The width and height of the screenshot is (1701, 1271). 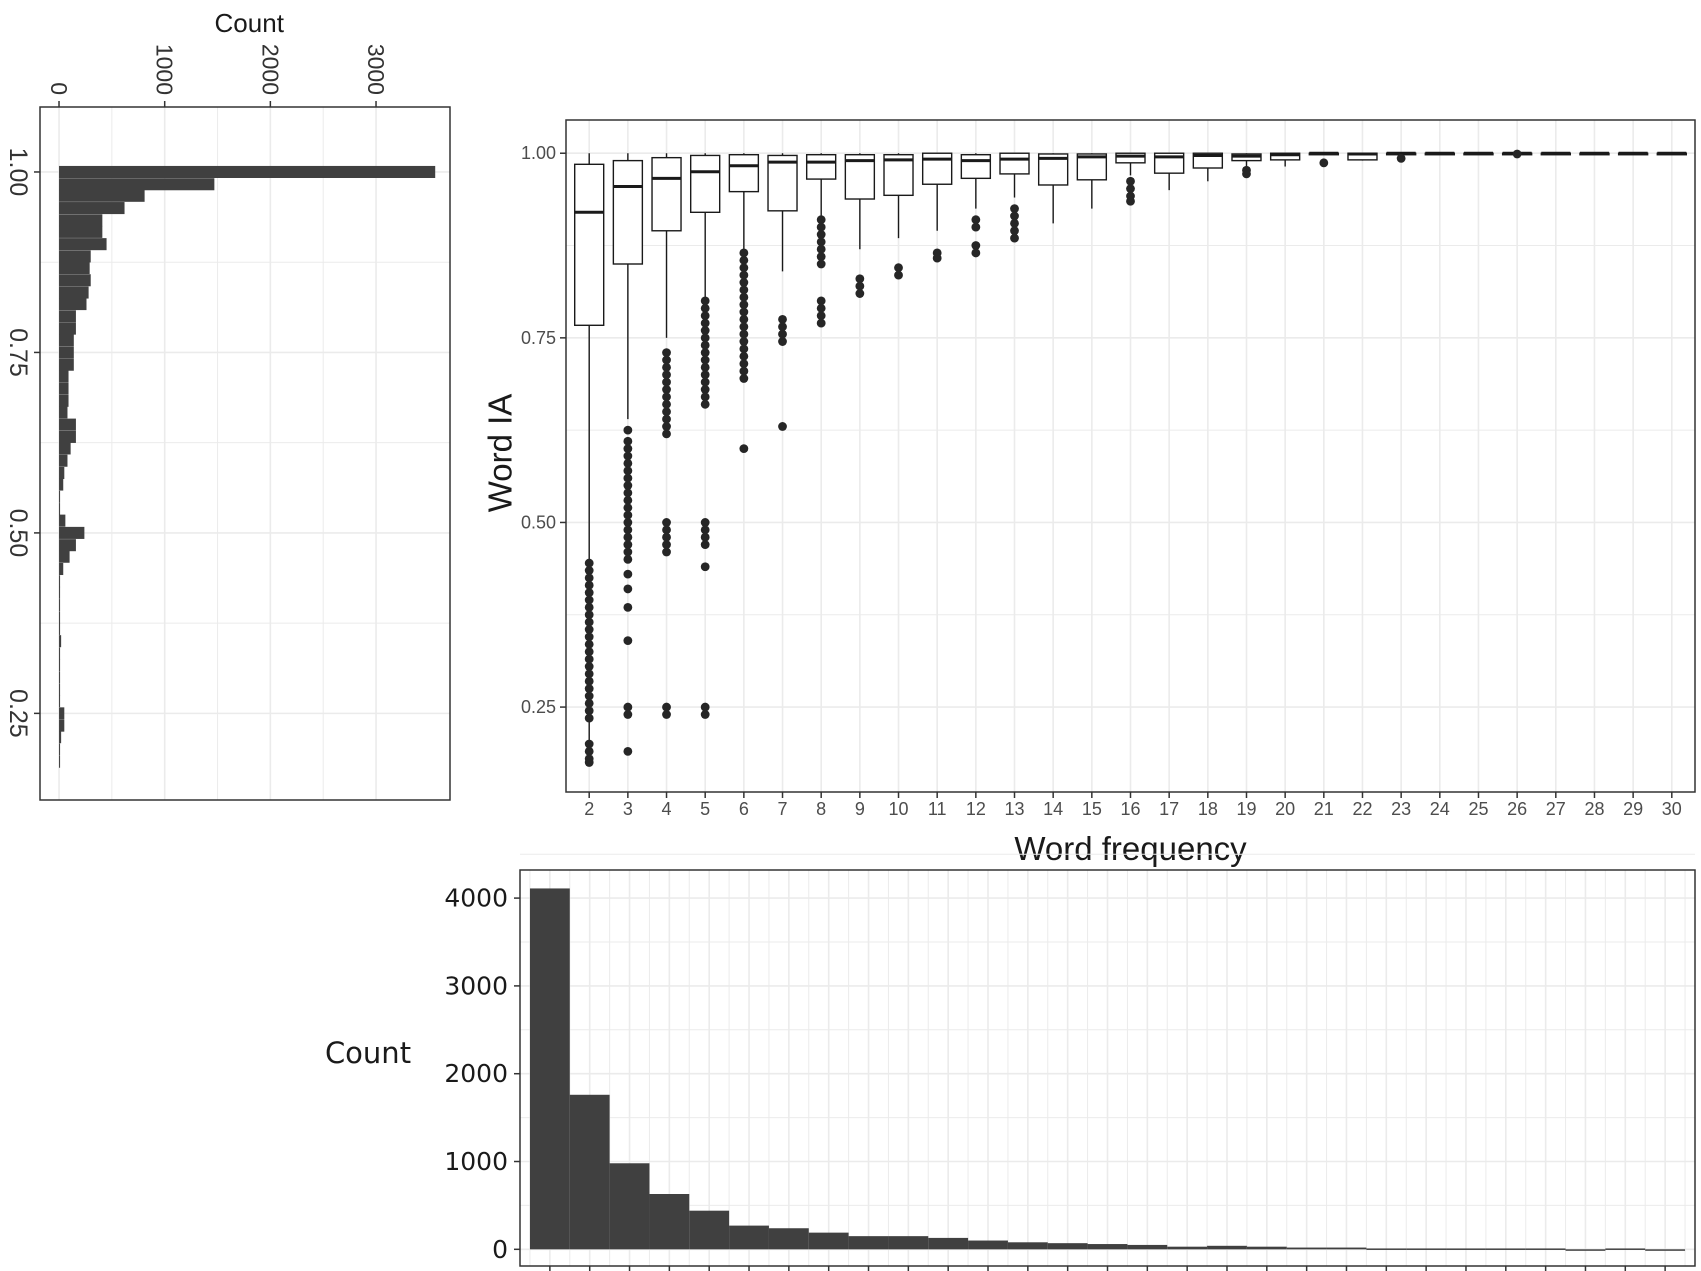 What do you see at coordinates (1478, 809) in the screenshot?
I see `x-tick-label: 25` at bounding box center [1478, 809].